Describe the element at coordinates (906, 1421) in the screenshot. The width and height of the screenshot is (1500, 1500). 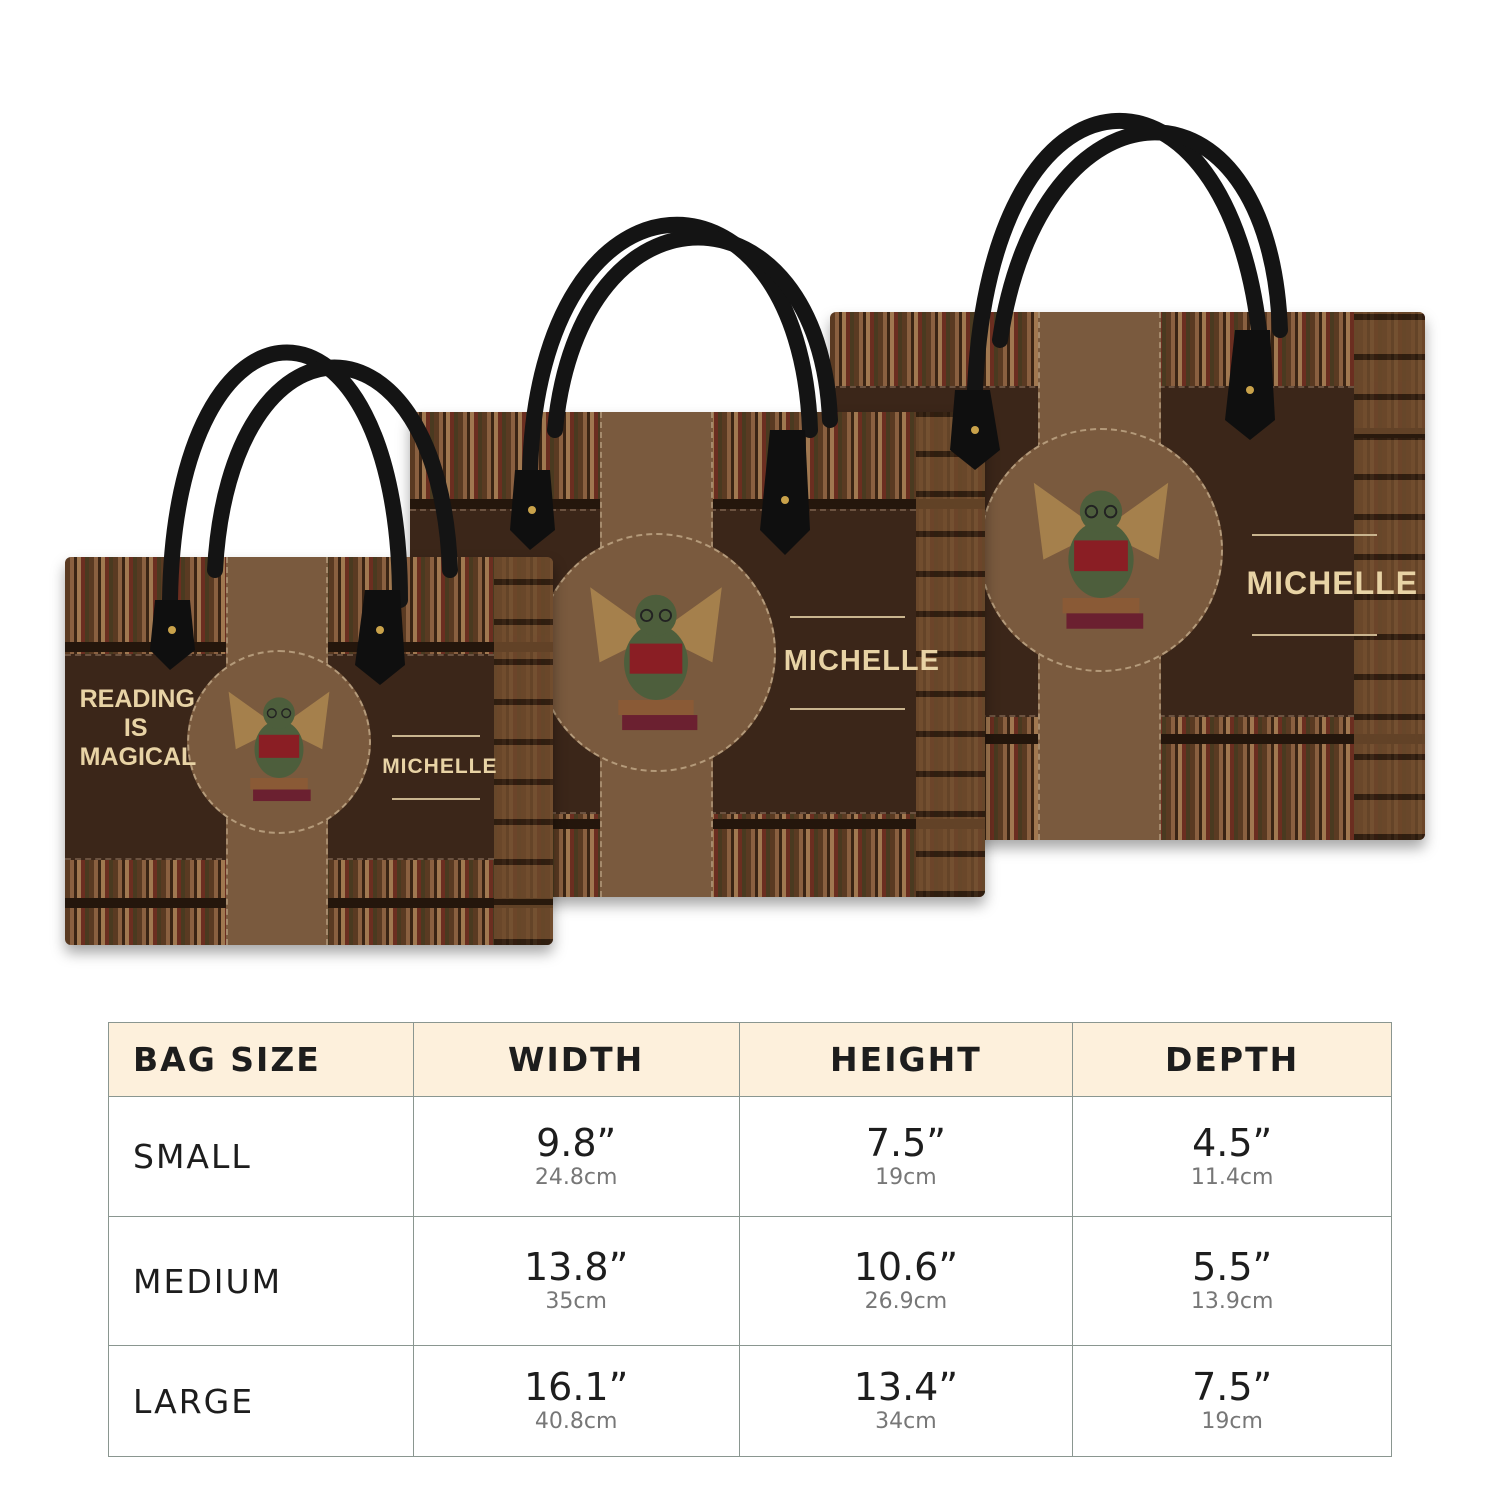
I see `value-cm: 34cm` at that location.